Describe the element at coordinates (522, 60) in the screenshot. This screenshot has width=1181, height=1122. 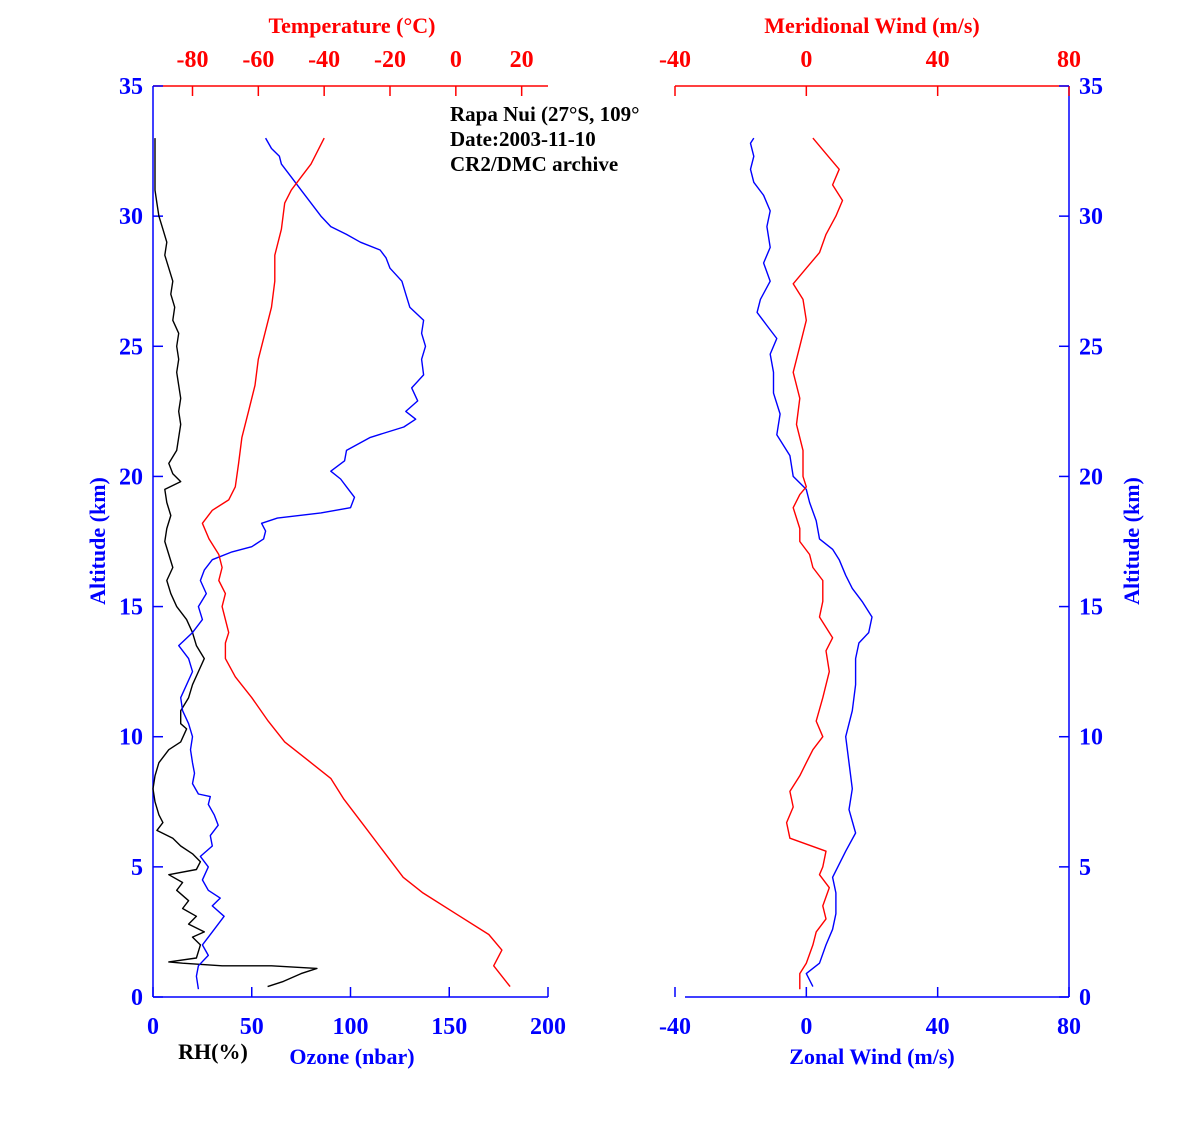
I see `top-tick-label: 20` at that location.